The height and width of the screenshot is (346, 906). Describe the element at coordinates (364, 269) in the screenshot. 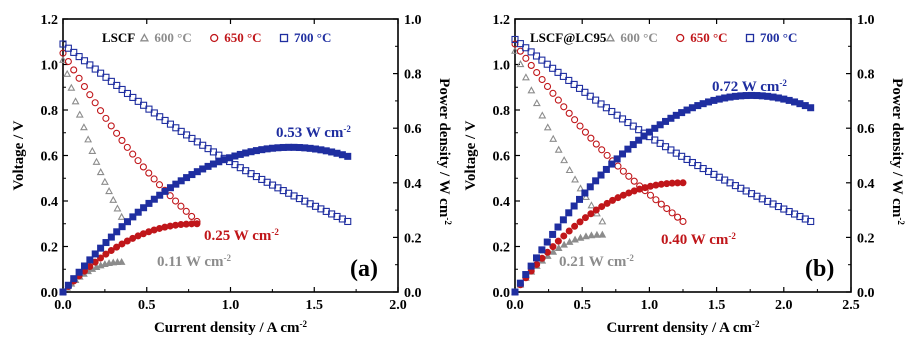

I see `panel-label: (a)` at that location.